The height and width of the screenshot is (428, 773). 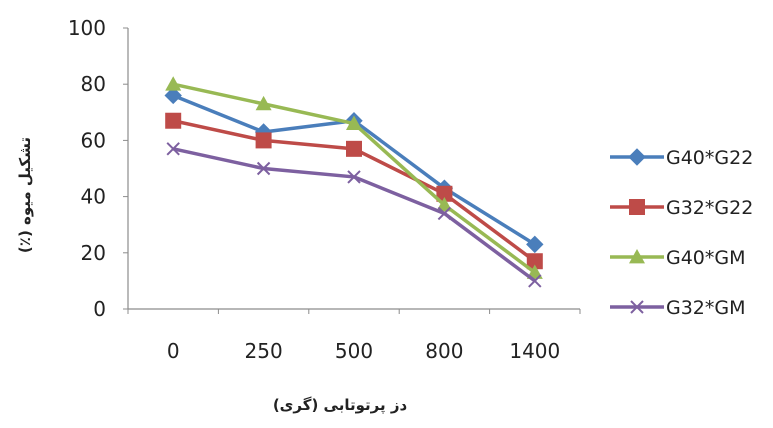 What do you see at coordinates (93, 197) in the screenshot?
I see `y-tick-label: 40` at bounding box center [93, 197].